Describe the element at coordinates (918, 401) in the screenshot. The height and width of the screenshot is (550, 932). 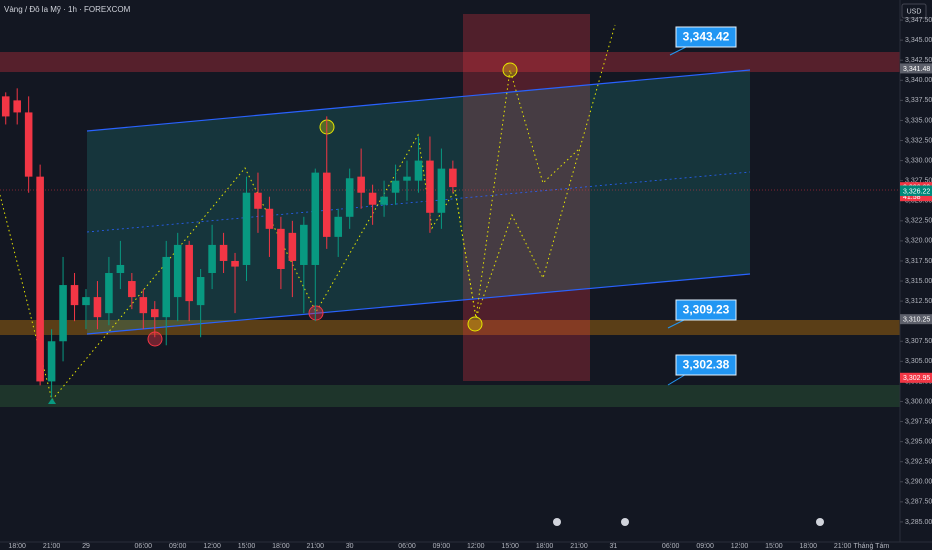
I see `y-tick-label: 3,300.00` at that location.